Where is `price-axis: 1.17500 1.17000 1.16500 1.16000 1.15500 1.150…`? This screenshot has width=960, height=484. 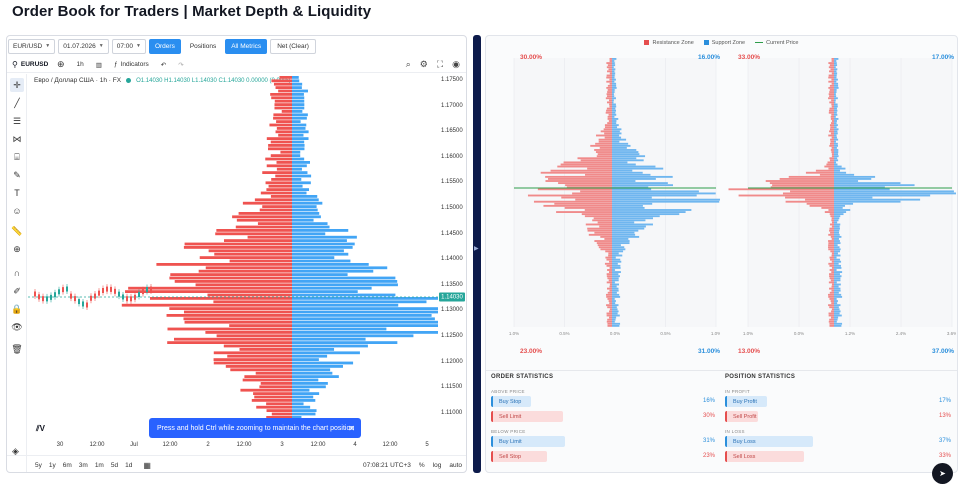 price-axis: 1.17500 1.17000 1.16500 1.16000 1.15500 1.150… is located at coordinates (452, 252).